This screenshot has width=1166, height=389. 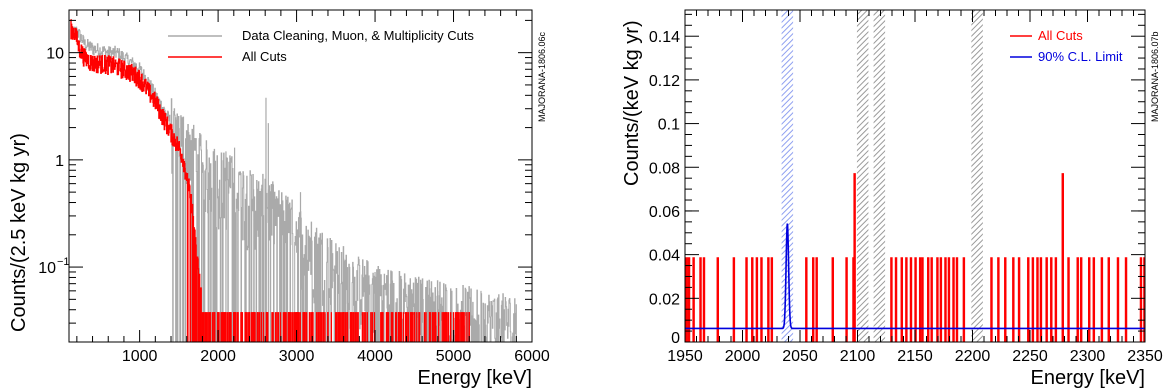 What do you see at coordinates (664, 37) in the screenshot?
I see `y-tick-label: 0.14` at bounding box center [664, 37].